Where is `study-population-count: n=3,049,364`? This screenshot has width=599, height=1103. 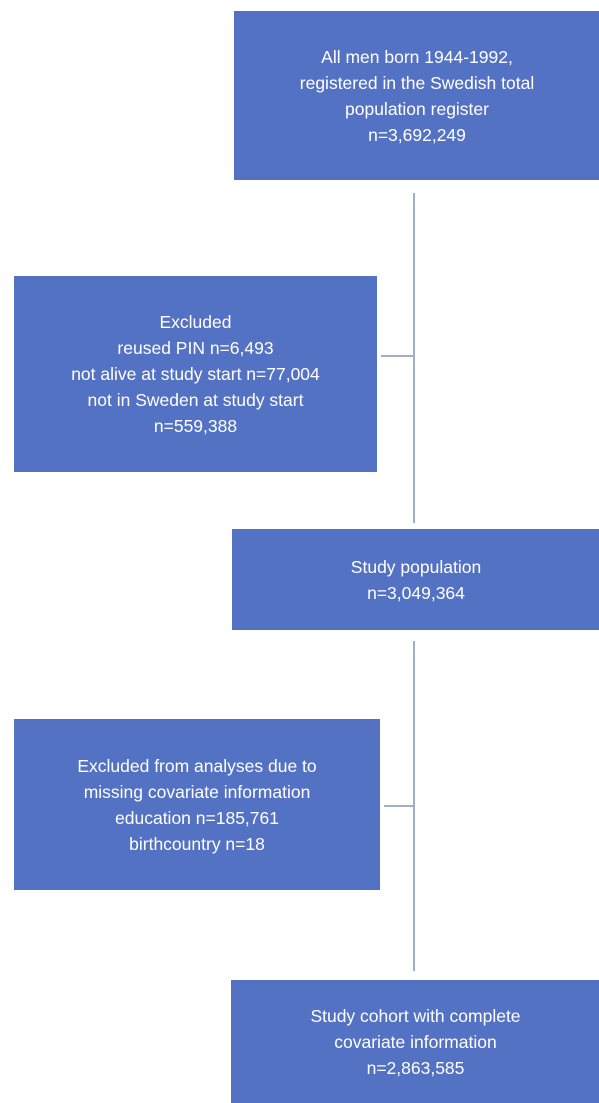
study-population-count: n=3,049,364 is located at coordinates (416, 592).